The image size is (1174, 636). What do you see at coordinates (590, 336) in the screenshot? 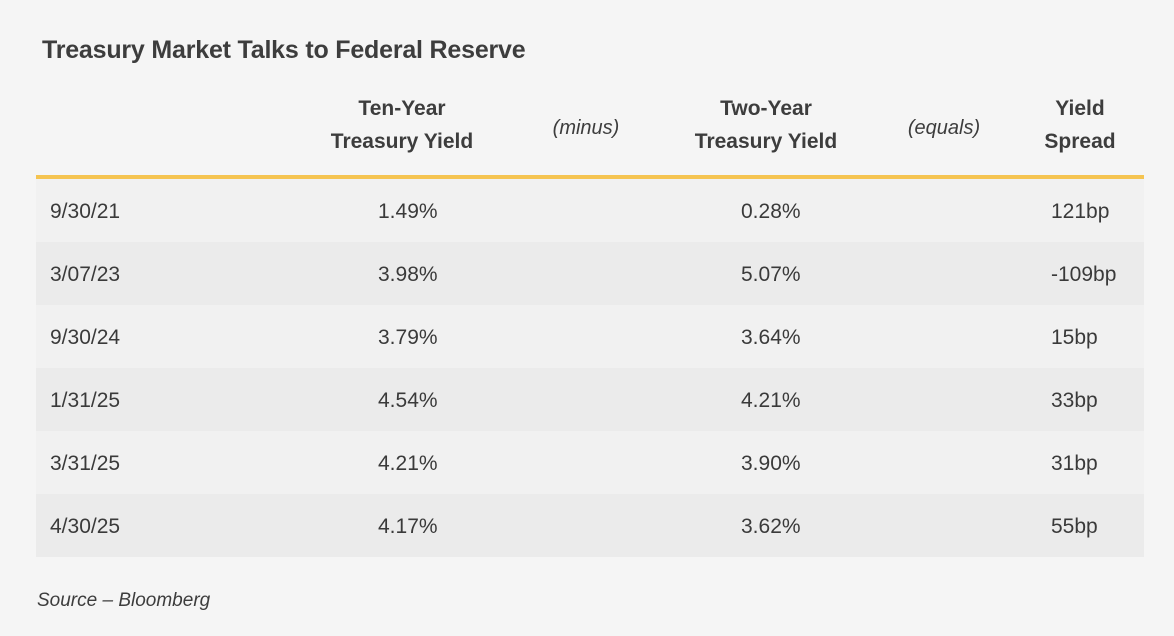
I see `table-row: 9/30/24 3.79% 3.64% 15bp` at bounding box center [590, 336].